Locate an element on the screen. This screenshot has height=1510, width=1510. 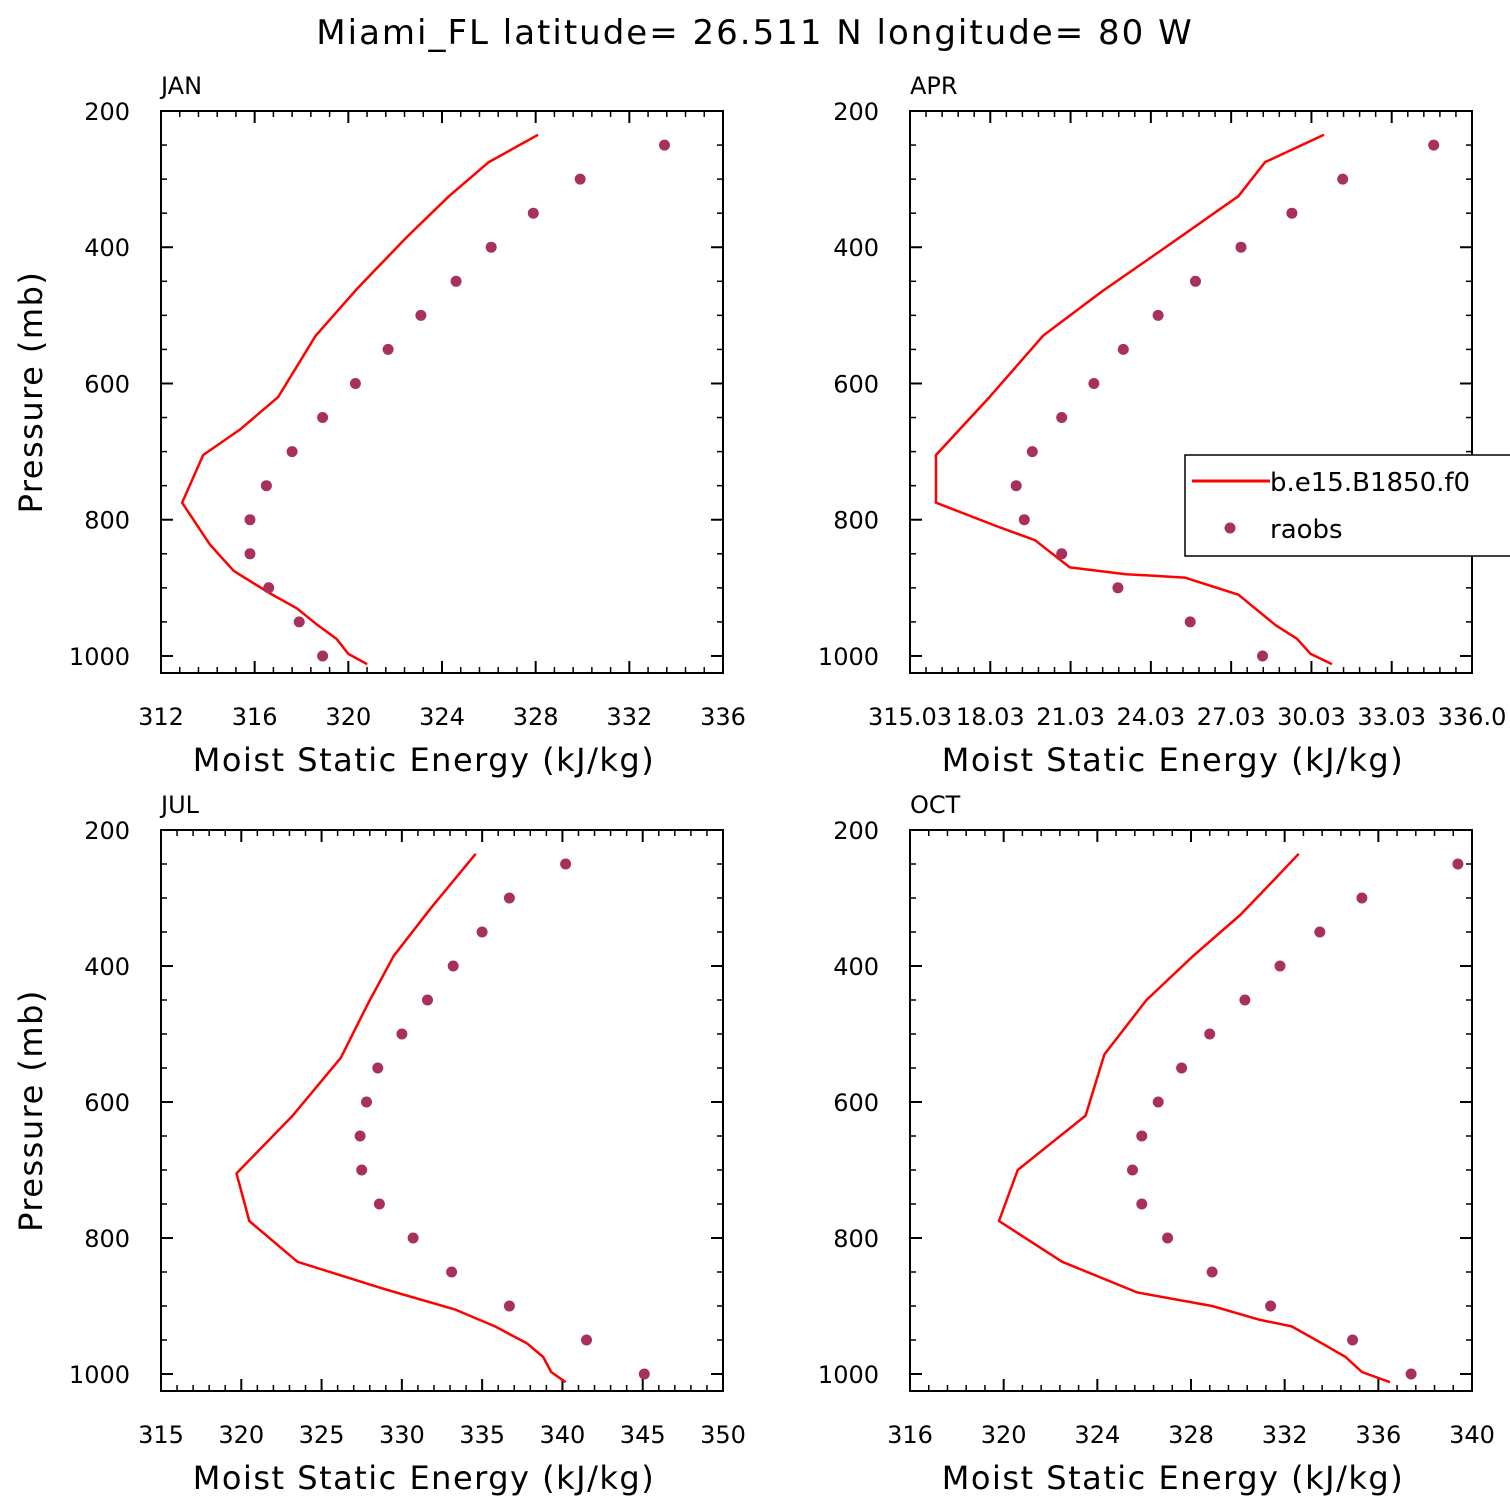
panel-label: JAN is located at coordinates (180, 86).